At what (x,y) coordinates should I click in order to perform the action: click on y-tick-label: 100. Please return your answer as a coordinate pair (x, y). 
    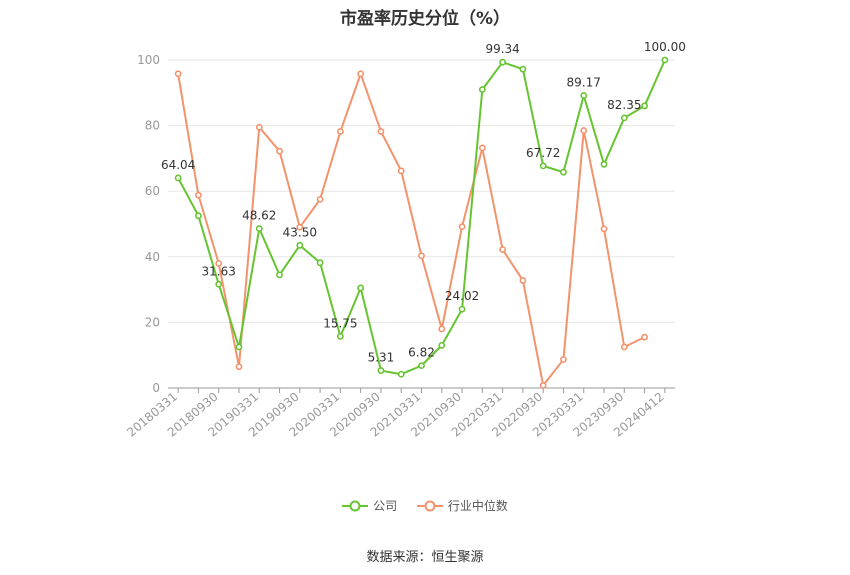
    Looking at the image, I should click on (148, 60).